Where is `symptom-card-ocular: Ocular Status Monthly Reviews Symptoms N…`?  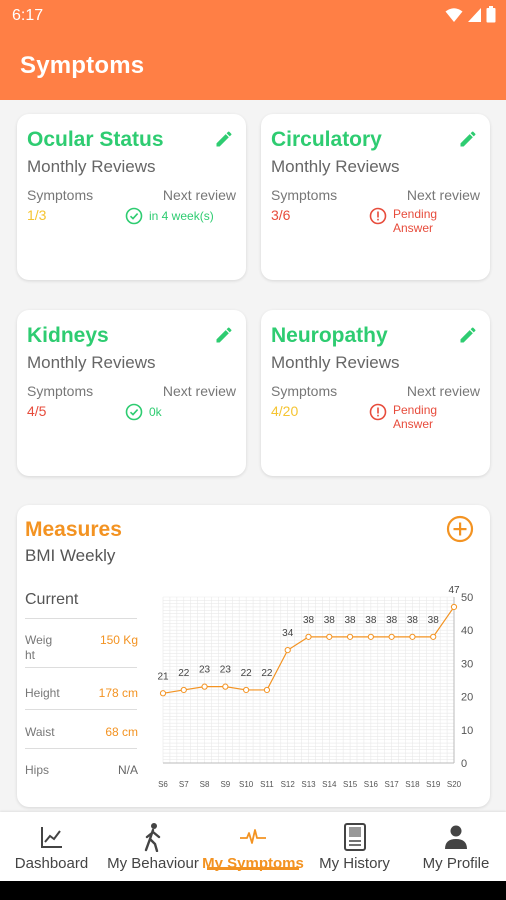
symptom-card-ocular: Ocular Status Monthly Reviews Symptoms N… is located at coordinates (131, 197).